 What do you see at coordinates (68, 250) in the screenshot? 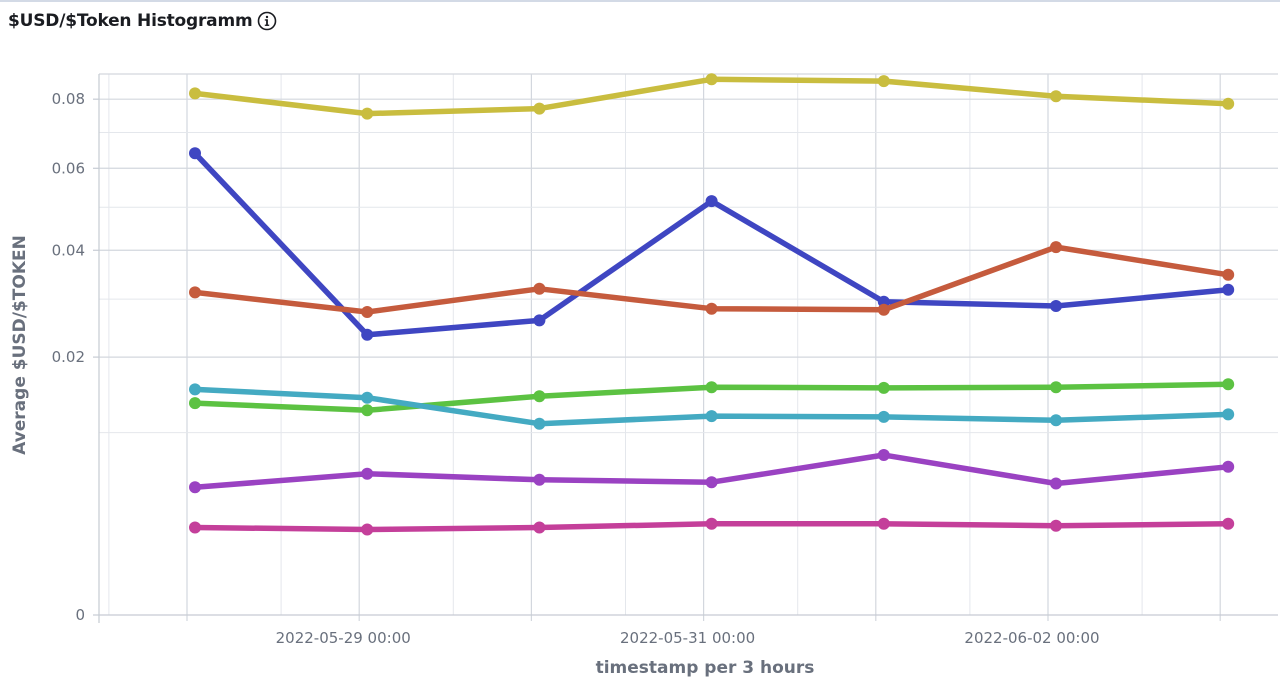
I see `y-tick-label: 0.04` at bounding box center [68, 250].